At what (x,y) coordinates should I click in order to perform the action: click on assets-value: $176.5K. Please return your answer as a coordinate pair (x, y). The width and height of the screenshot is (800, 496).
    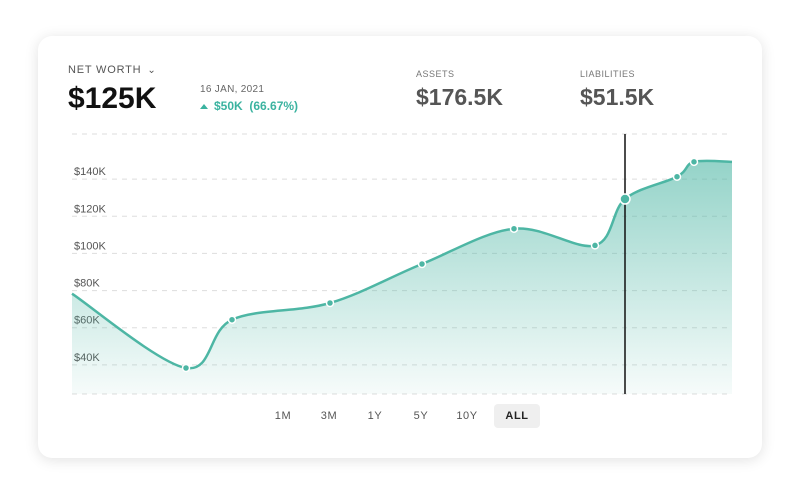
    Looking at the image, I should click on (459, 97).